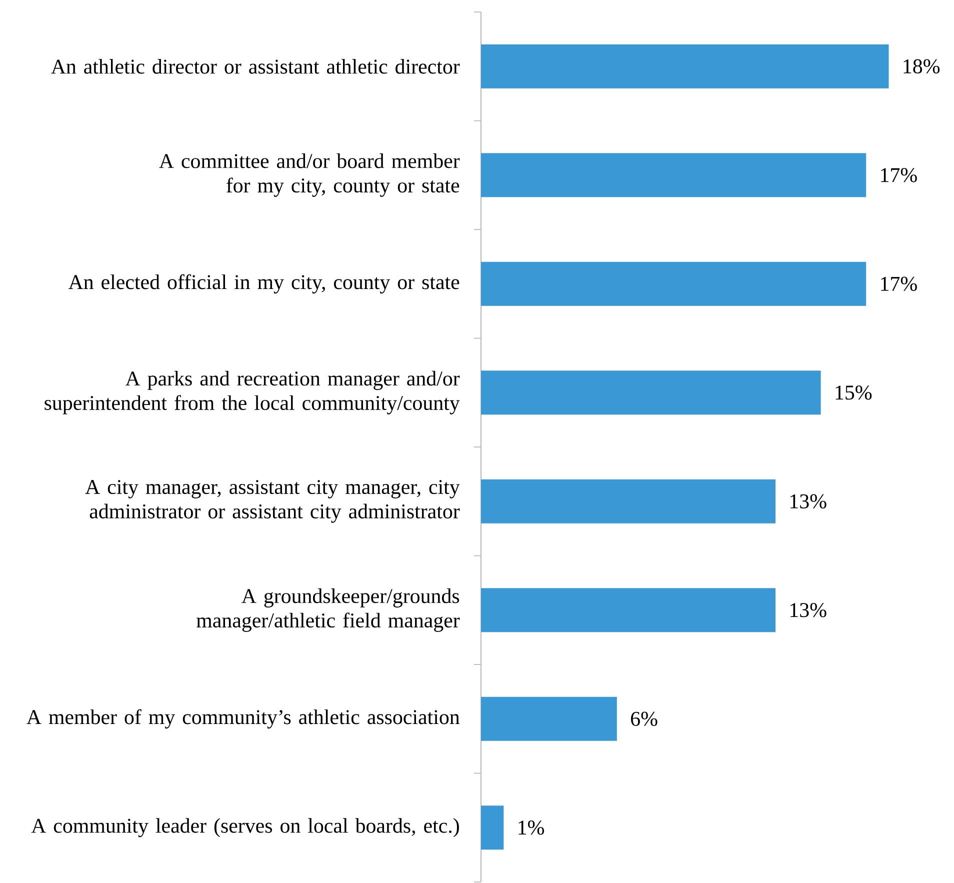  What do you see at coordinates (531, 827) in the screenshot?
I see `data-label: 1%` at bounding box center [531, 827].